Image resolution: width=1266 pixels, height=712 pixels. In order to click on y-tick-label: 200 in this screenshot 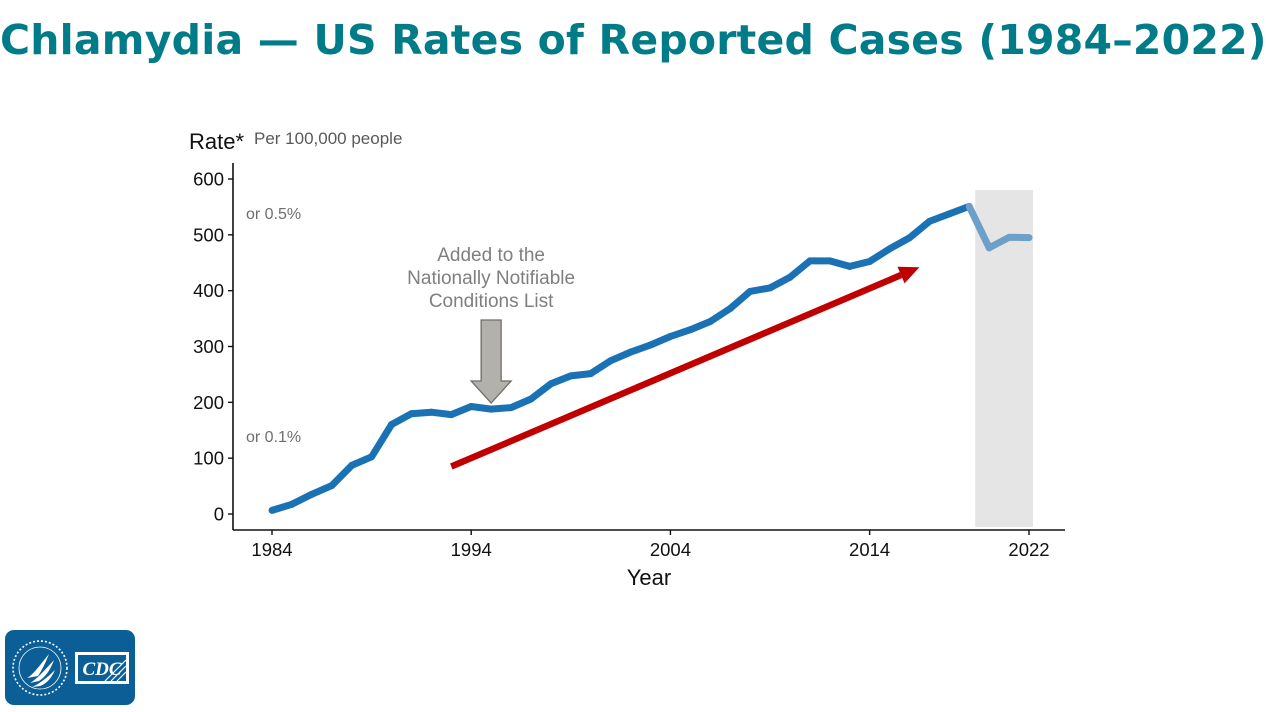, I will do `click(208, 402)`.